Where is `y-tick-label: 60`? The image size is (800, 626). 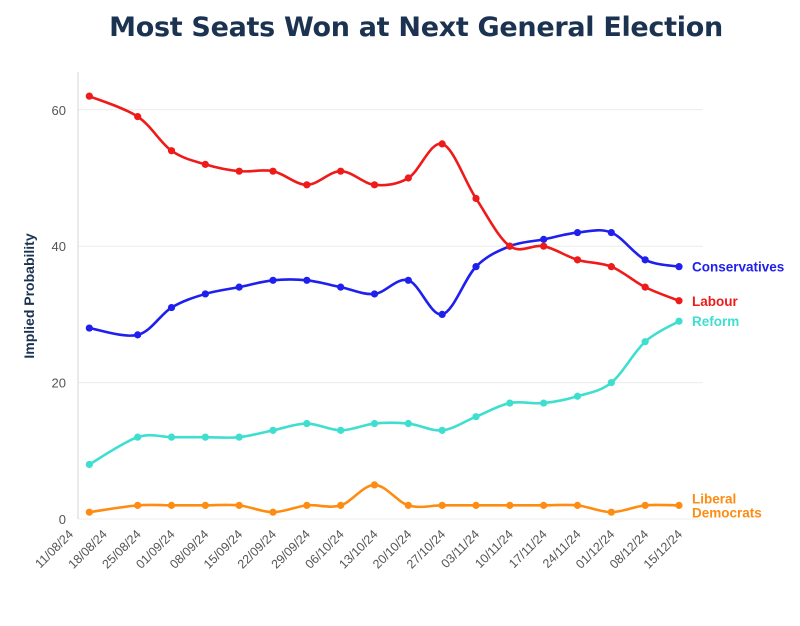
y-tick-label: 60 is located at coordinates (59, 110).